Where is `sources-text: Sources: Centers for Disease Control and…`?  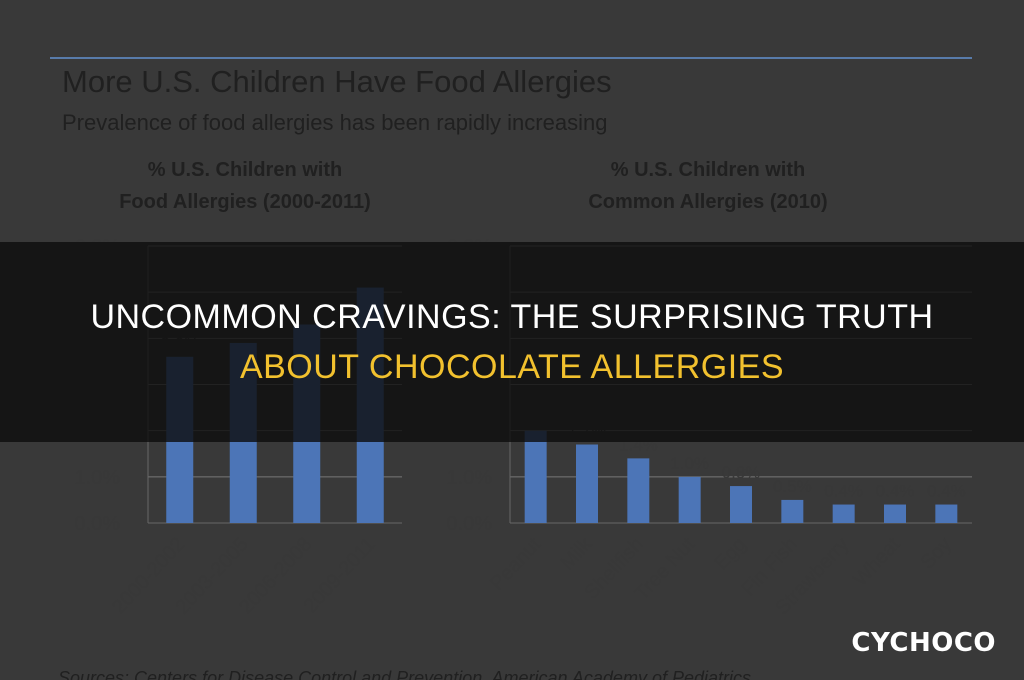
sources-text: Sources: Centers for Disease Control and… is located at coordinates (404, 674).